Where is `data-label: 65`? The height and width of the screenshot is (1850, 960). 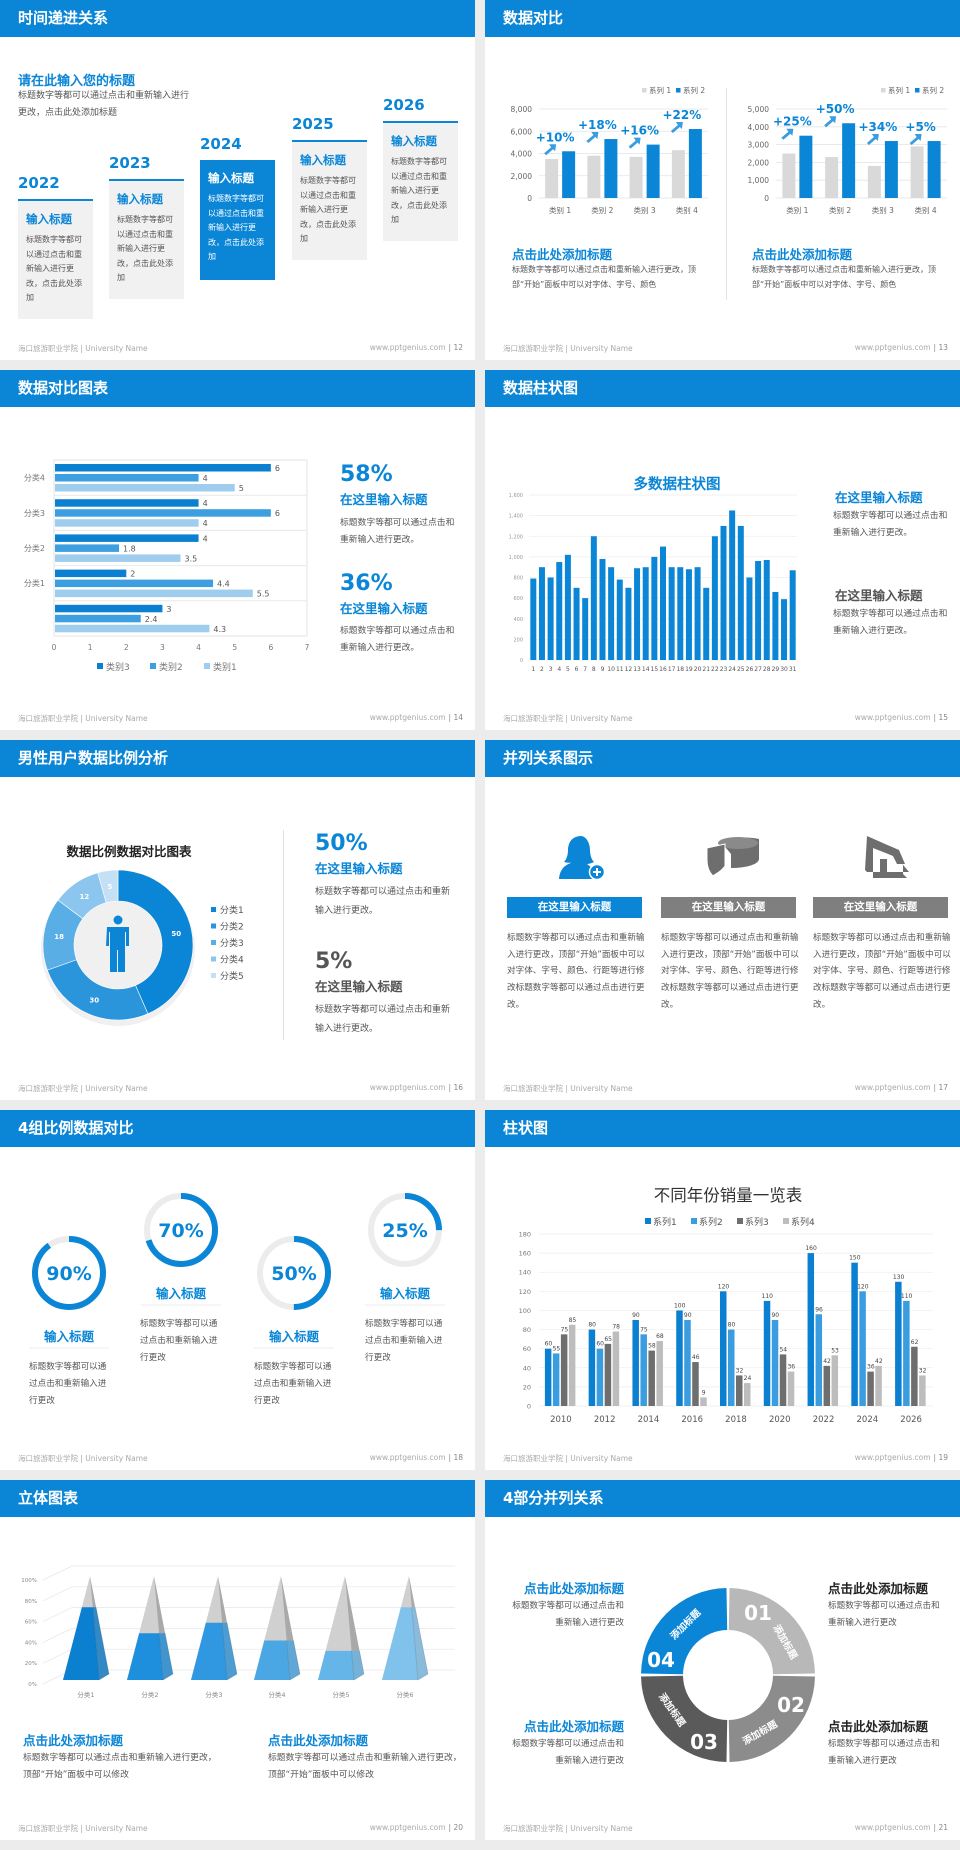 data-label: 65 is located at coordinates (608, 1339).